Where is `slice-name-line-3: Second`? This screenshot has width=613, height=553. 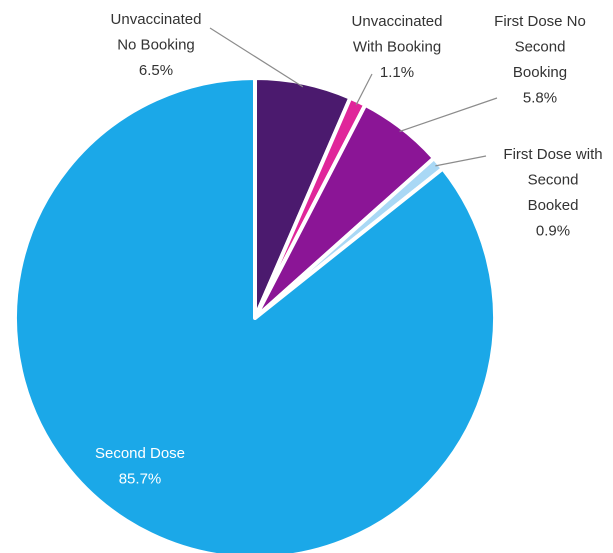 slice-name-line-3: Second is located at coordinates (553, 180).